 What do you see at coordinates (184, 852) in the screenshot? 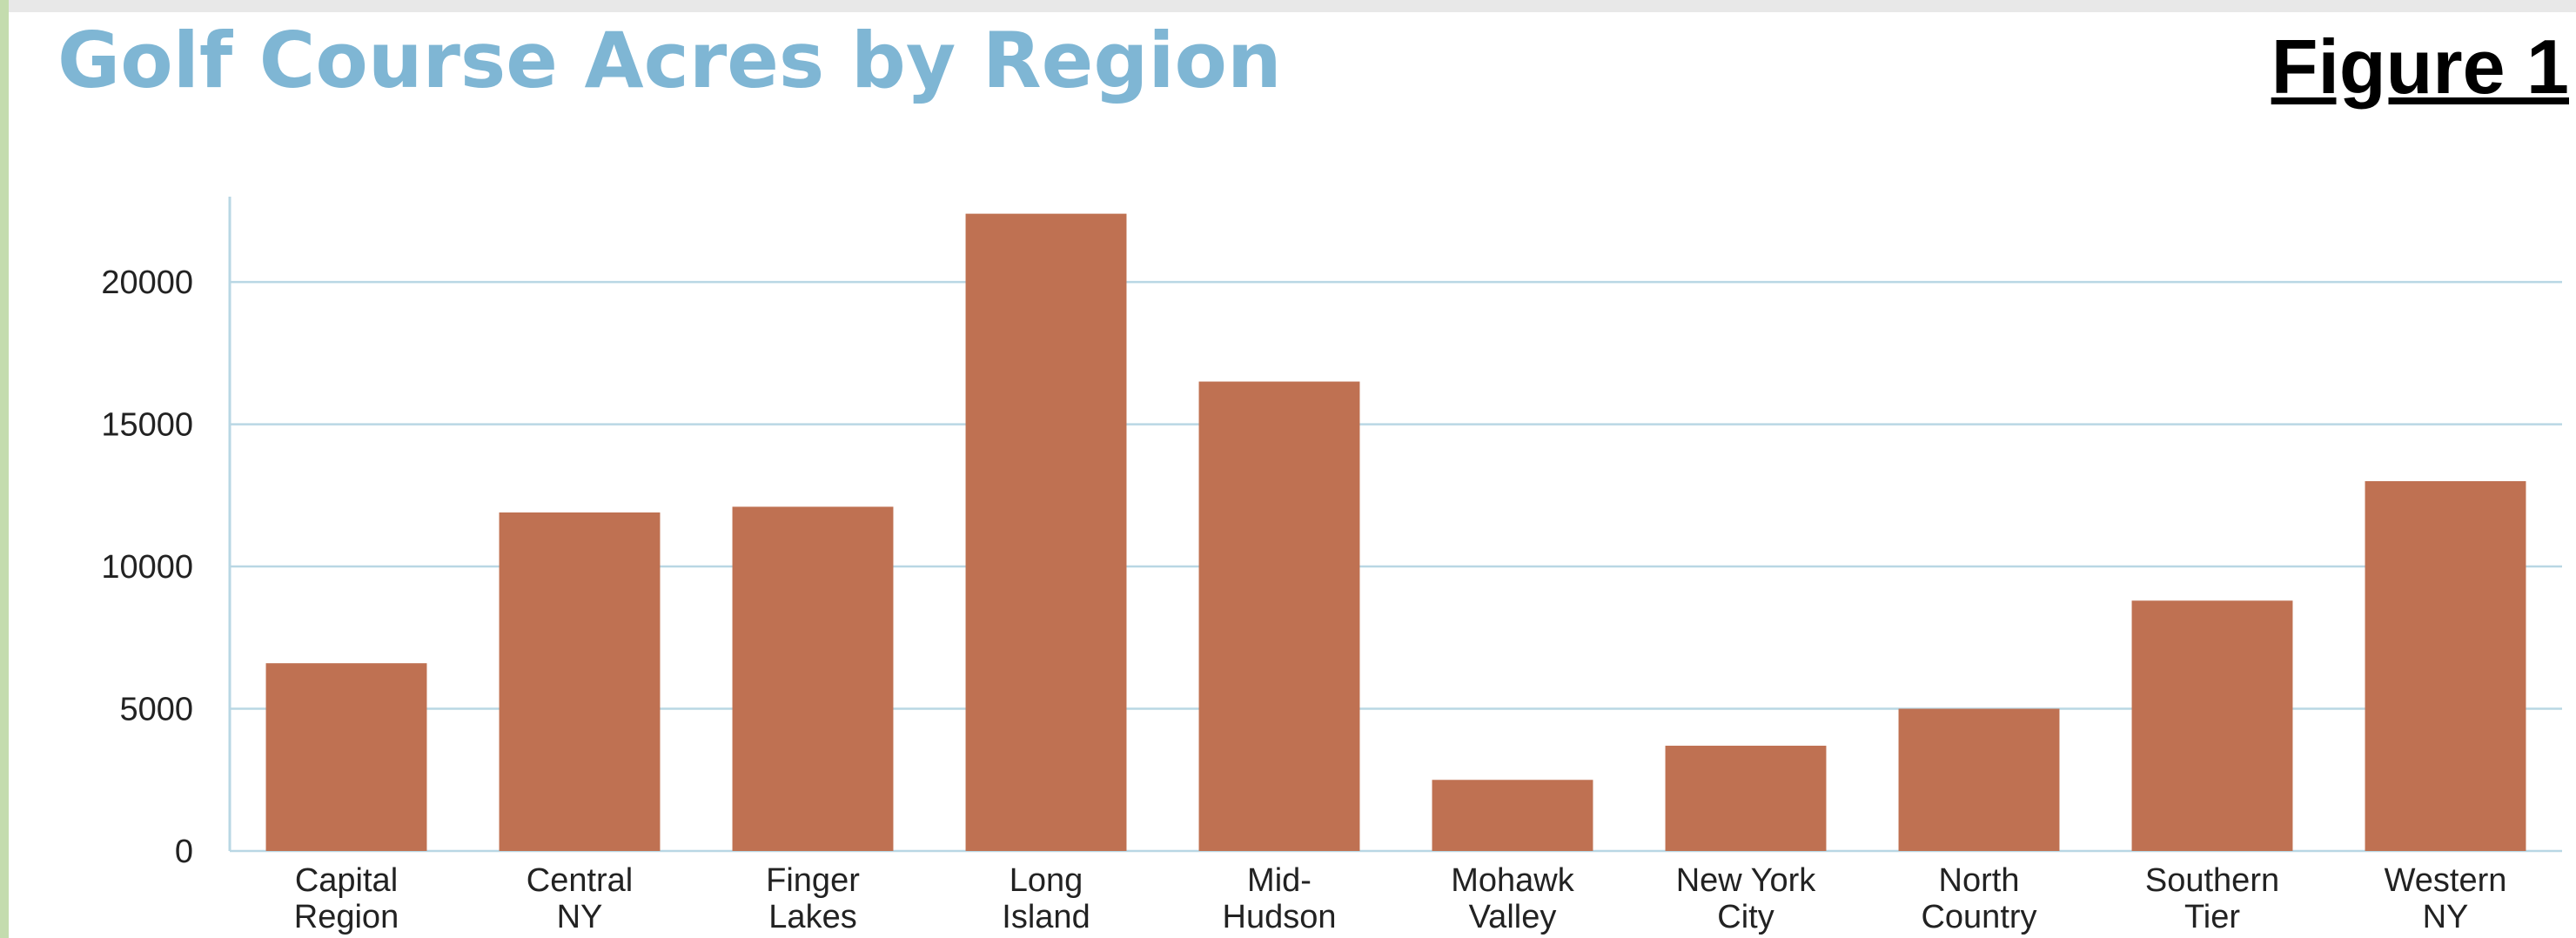
I see `y-tick-label: 0` at bounding box center [184, 852].